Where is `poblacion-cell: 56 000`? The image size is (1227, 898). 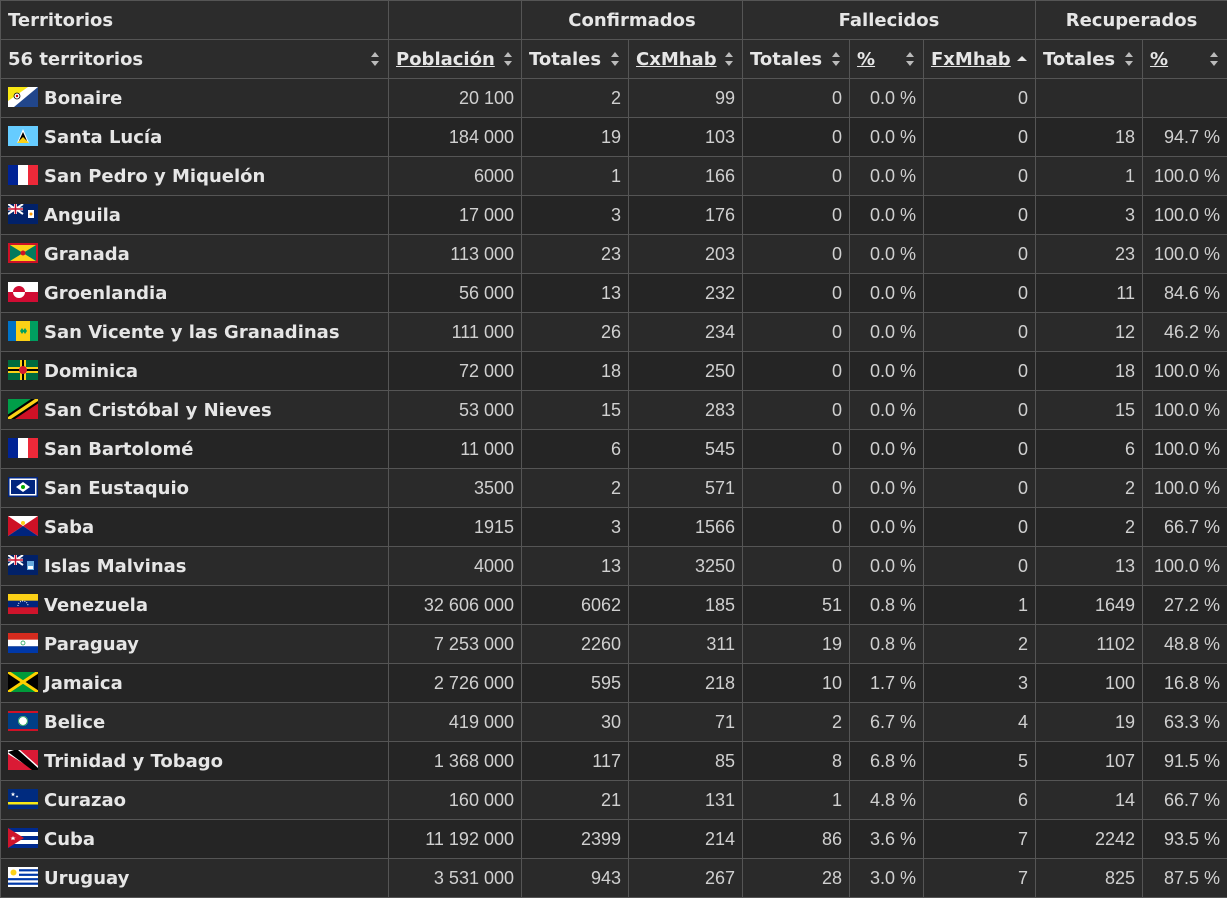
poblacion-cell: 56 000 is located at coordinates (455, 293).